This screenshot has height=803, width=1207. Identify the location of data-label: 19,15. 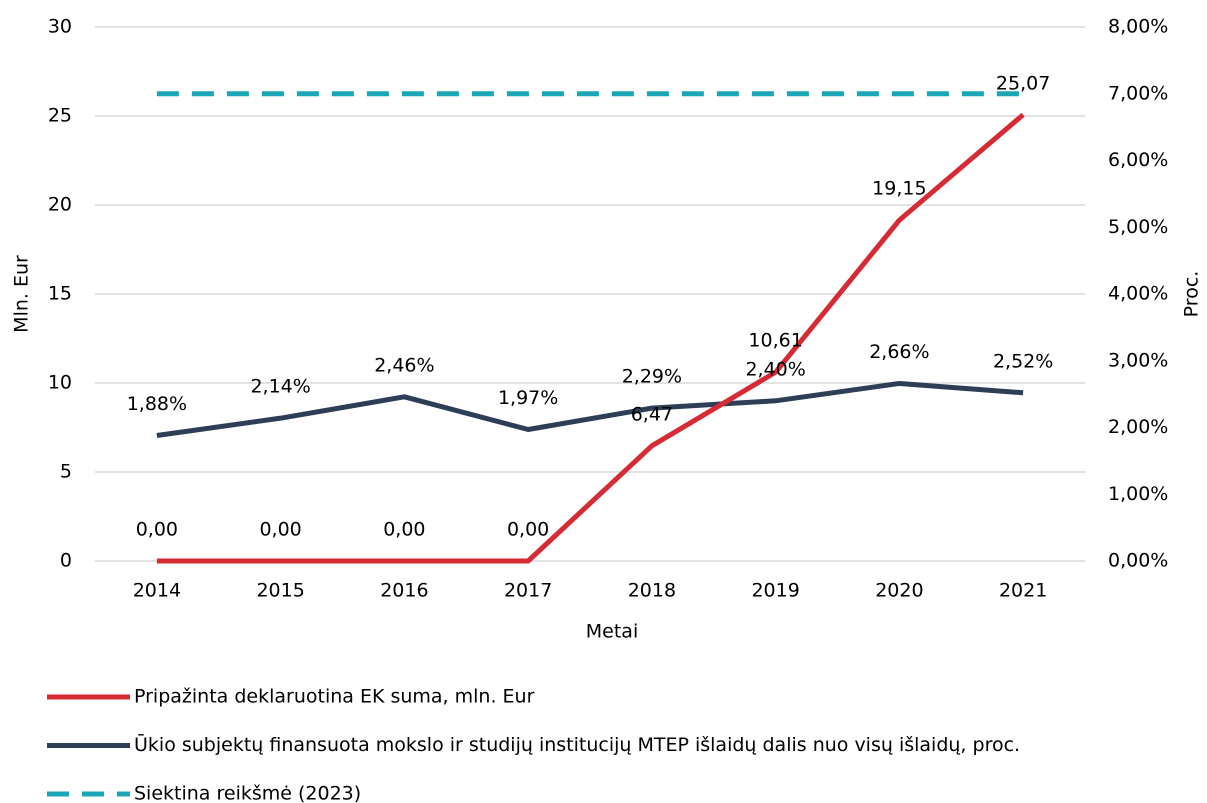
(899, 189).